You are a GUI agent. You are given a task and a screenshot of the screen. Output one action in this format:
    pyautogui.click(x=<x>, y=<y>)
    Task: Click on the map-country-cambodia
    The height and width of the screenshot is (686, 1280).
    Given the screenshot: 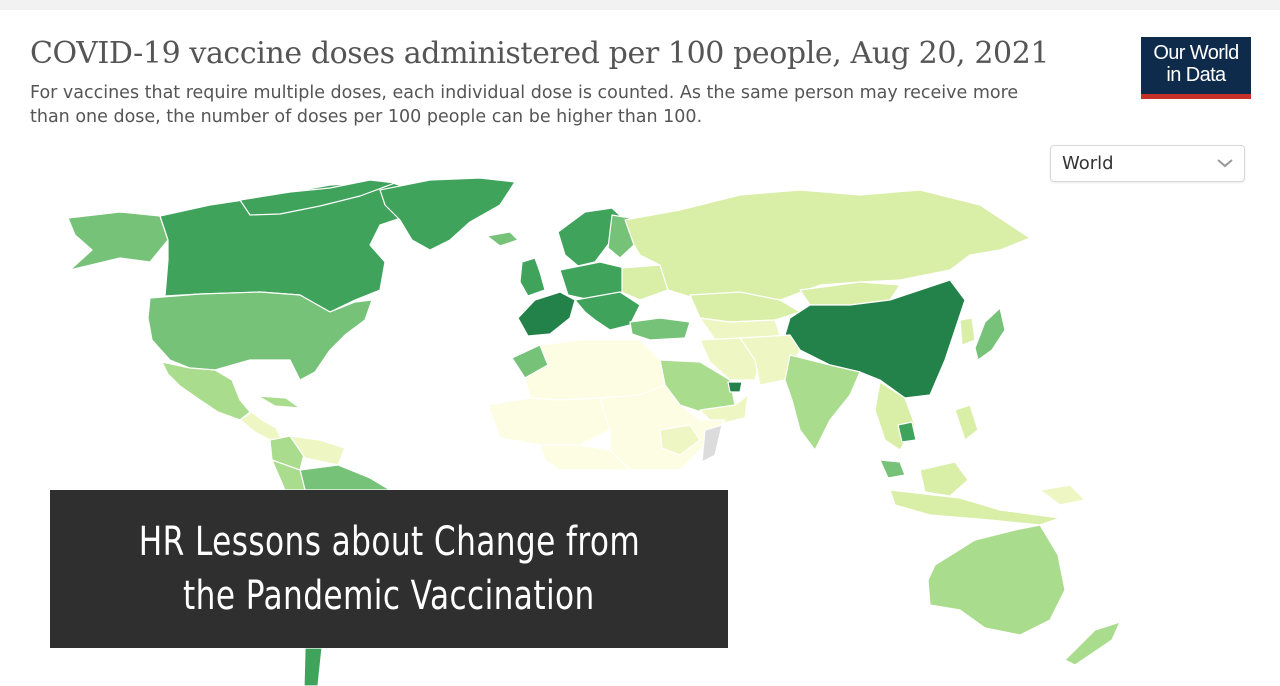 What is the action you would take?
    pyautogui.click(x=907, y=432)
    